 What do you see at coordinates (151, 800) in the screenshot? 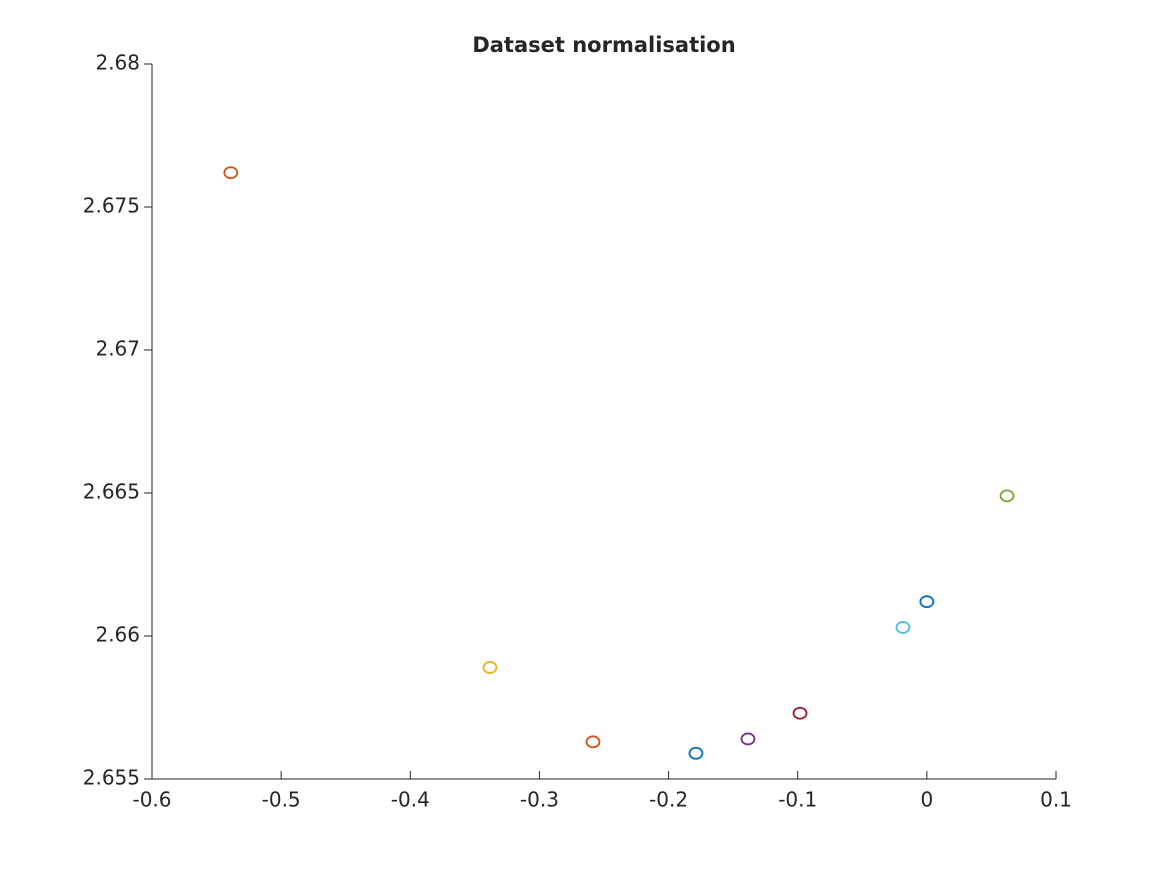
I see `x-tick-label: -0.6` at bounding box center [151, 800].